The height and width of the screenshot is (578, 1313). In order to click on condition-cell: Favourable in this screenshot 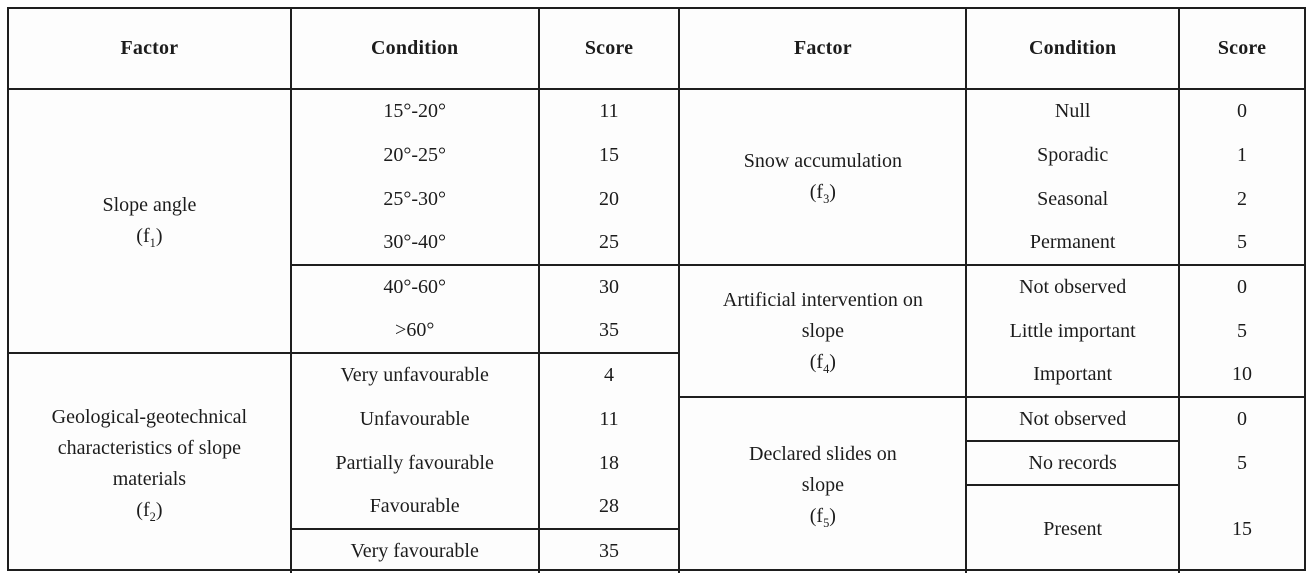, I will do `click(414, 507)`.